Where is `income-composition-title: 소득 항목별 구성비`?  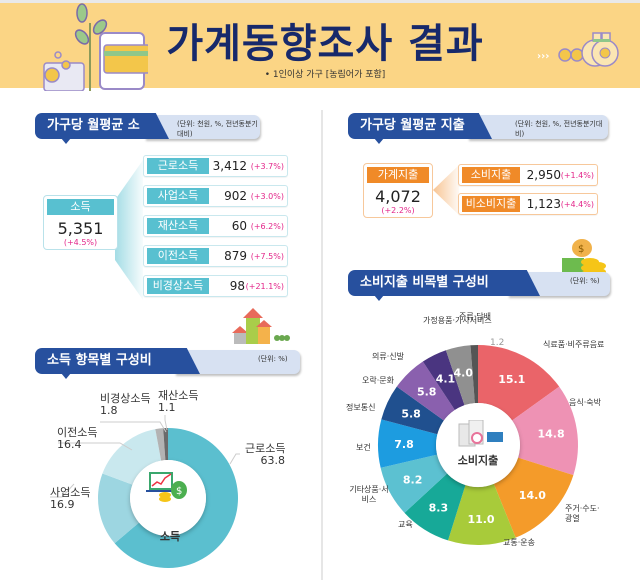
income-composition-title: 소득 항목별 구성비 is located at coordinates (107, 361).